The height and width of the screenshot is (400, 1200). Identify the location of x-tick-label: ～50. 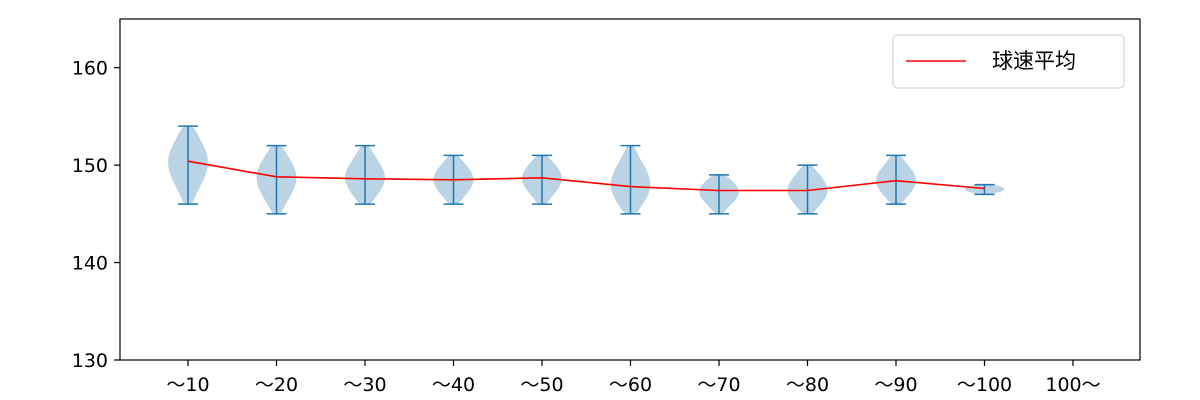
(541, 385).